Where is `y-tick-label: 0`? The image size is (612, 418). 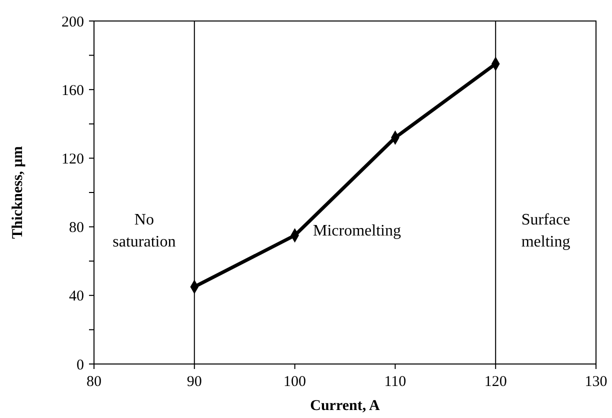
y-tick-label: 0 is located at coordinates (80, 365).